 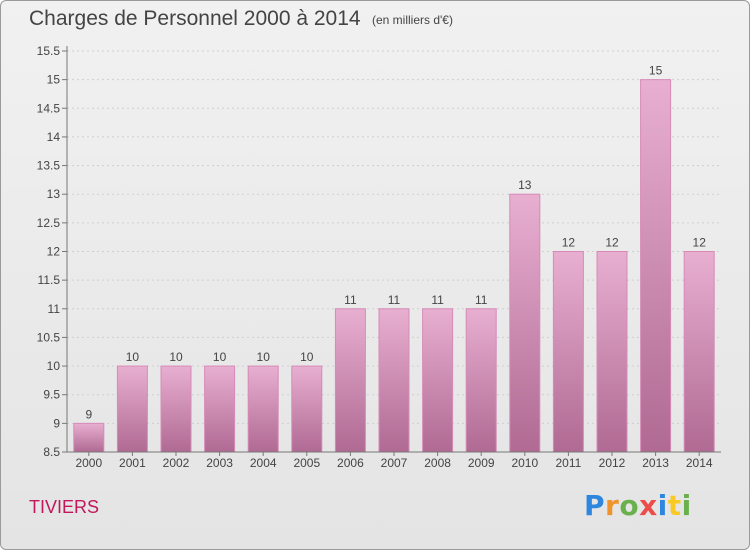 What do you see at coordinates (674, 505) in the screenshot?
I see `logo-letter: t` at bounding box center [674, 505].